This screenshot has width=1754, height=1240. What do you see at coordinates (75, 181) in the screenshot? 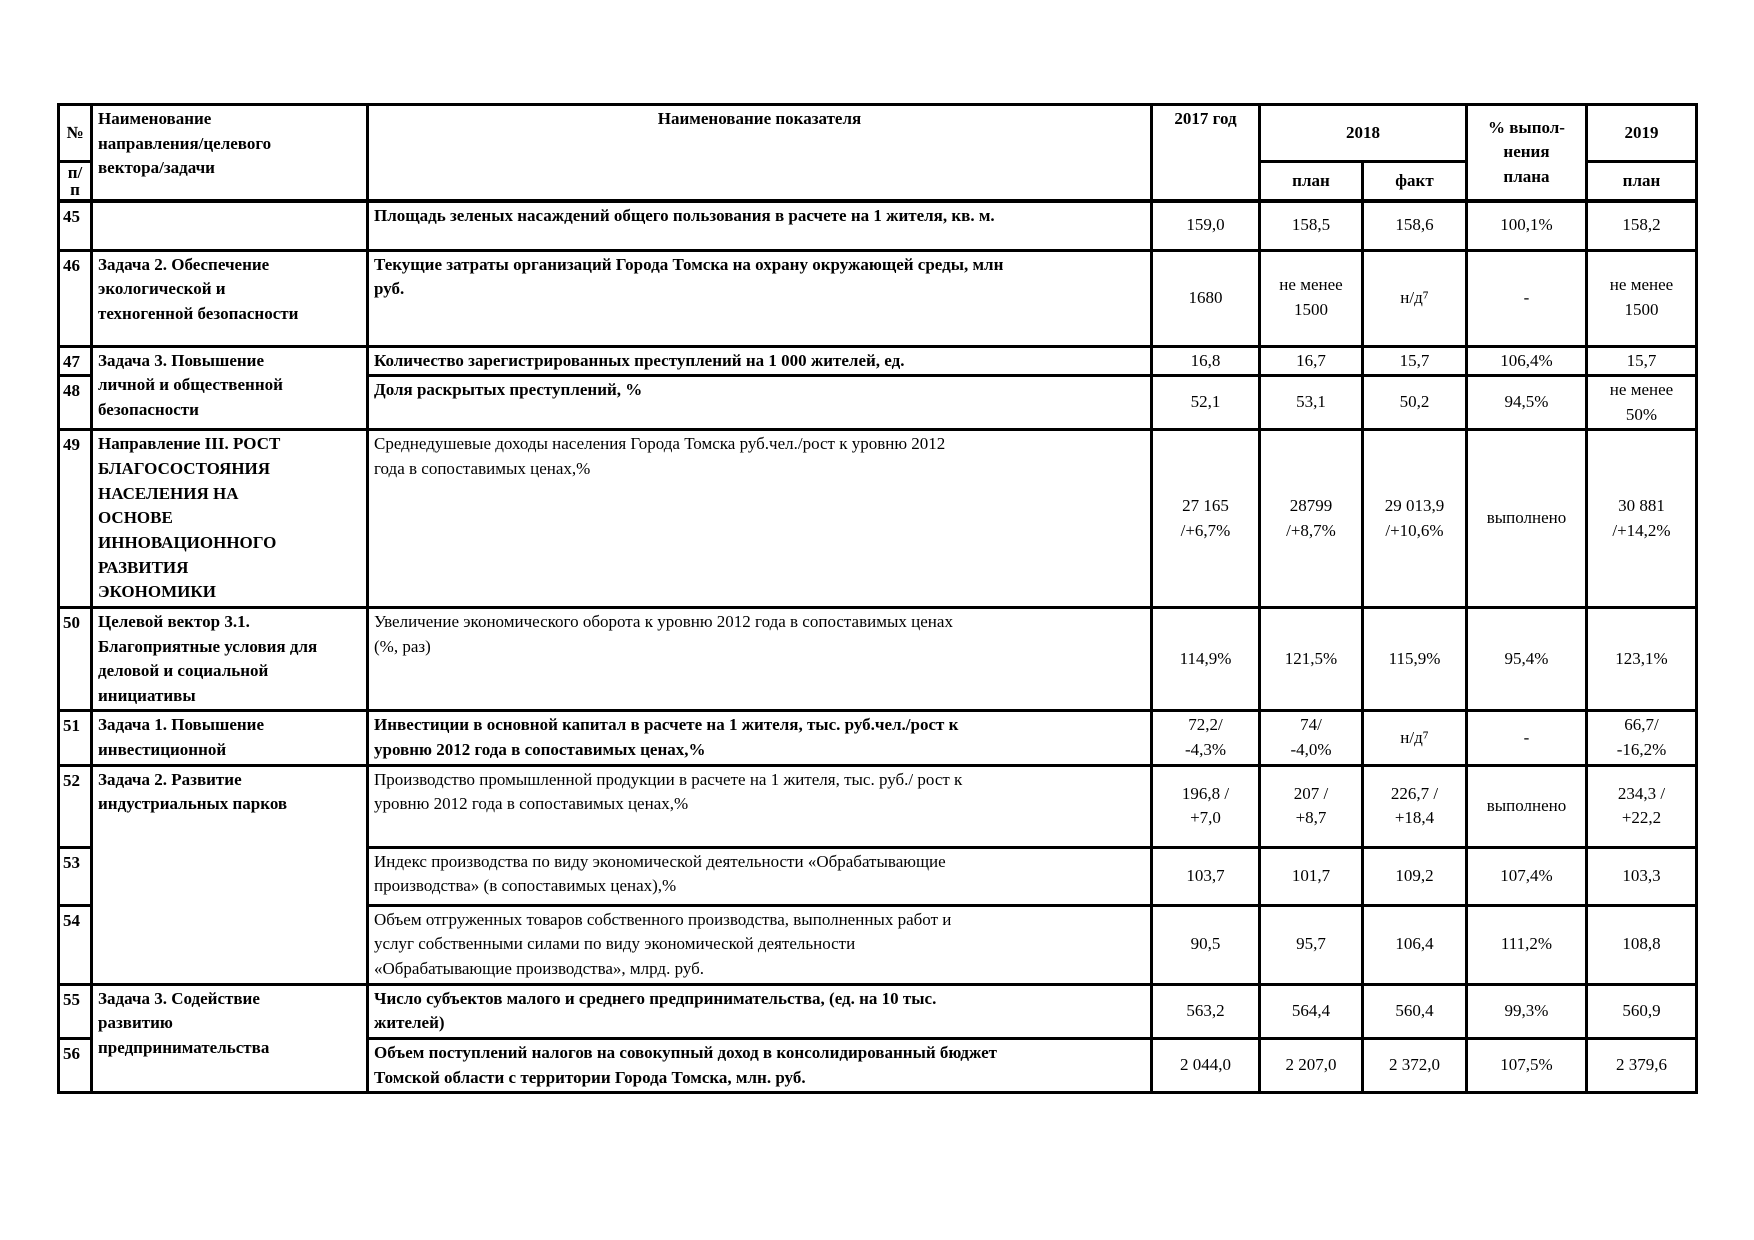
I see `header-num-pp: п/ п` at bounding box center [75, 181].